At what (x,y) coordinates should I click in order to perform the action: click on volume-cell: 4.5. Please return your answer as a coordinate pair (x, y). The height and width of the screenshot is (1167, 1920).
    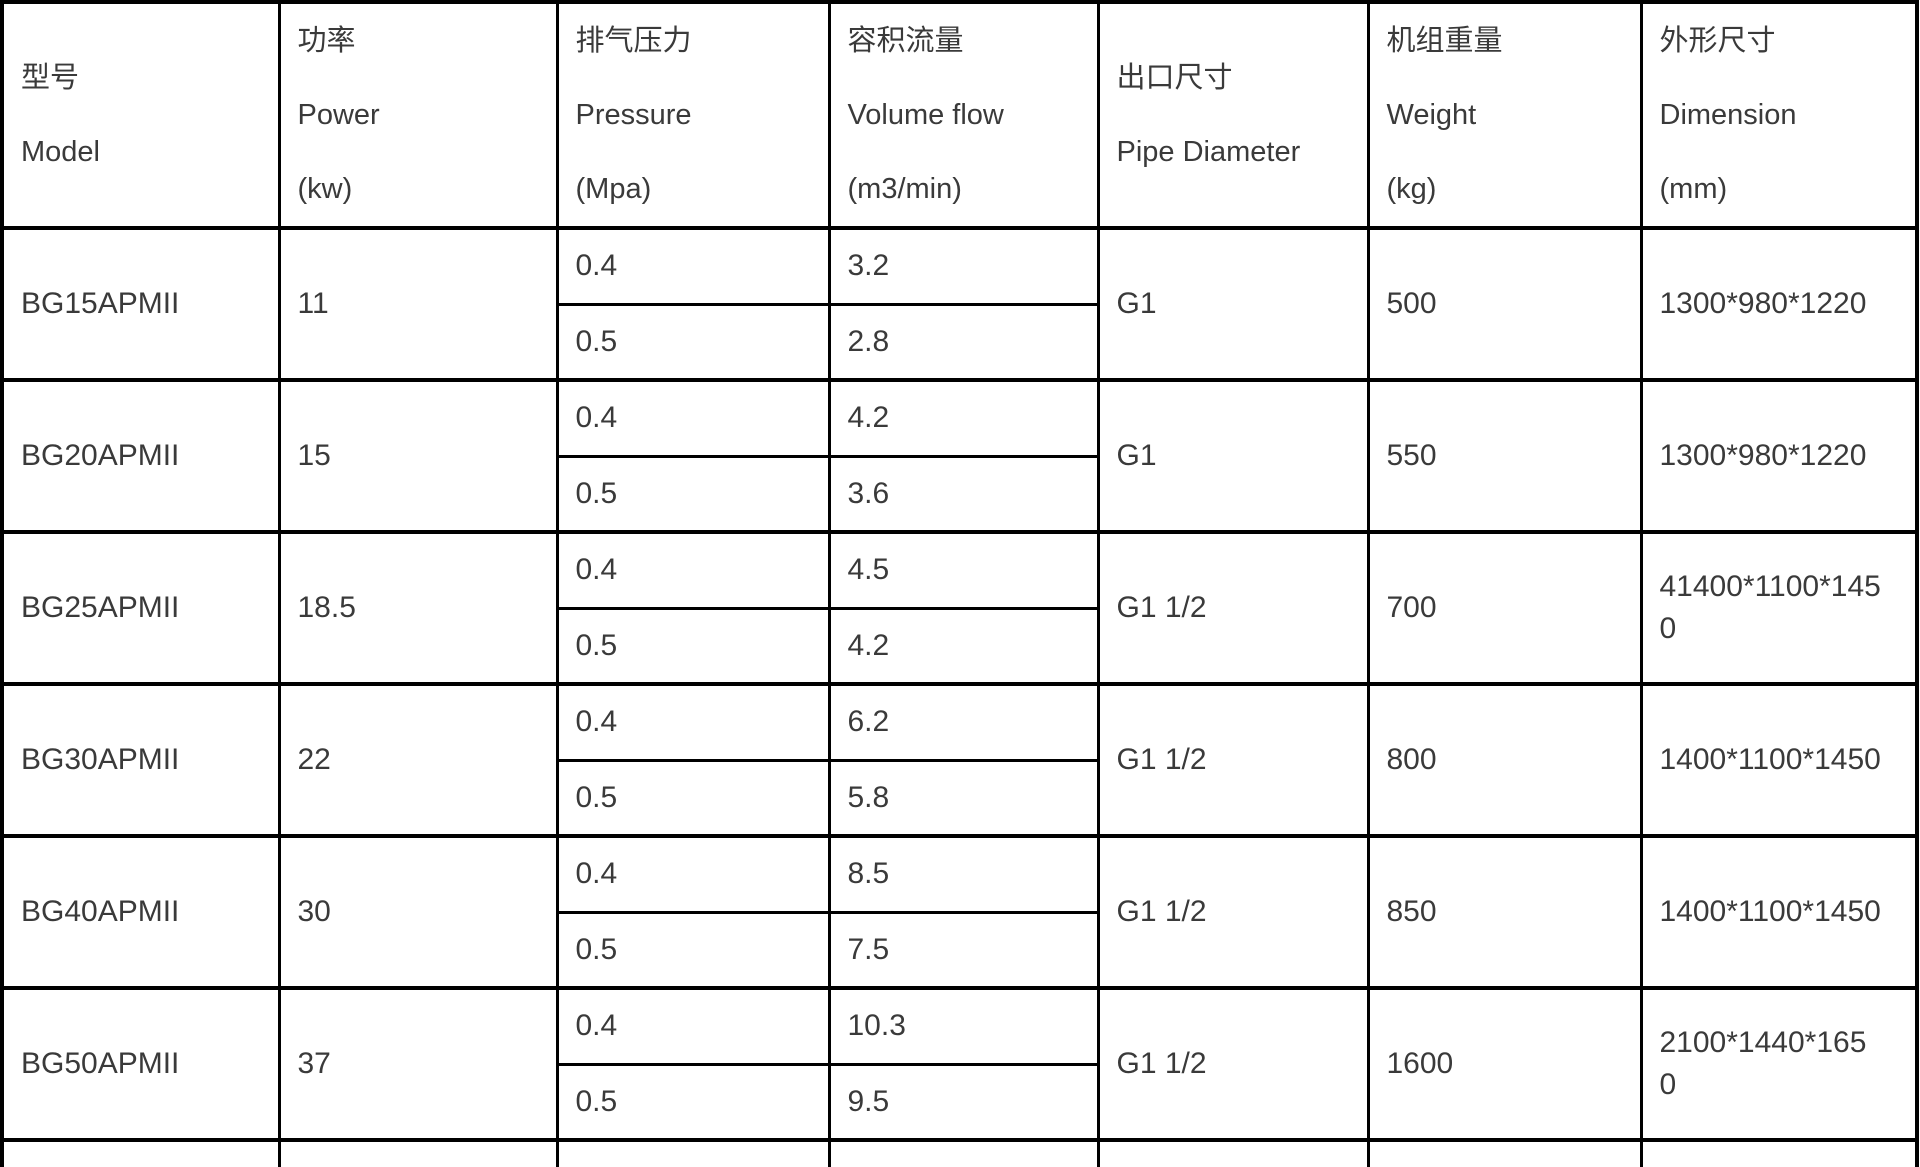
    Looking at the image, I should click on (963, 570).